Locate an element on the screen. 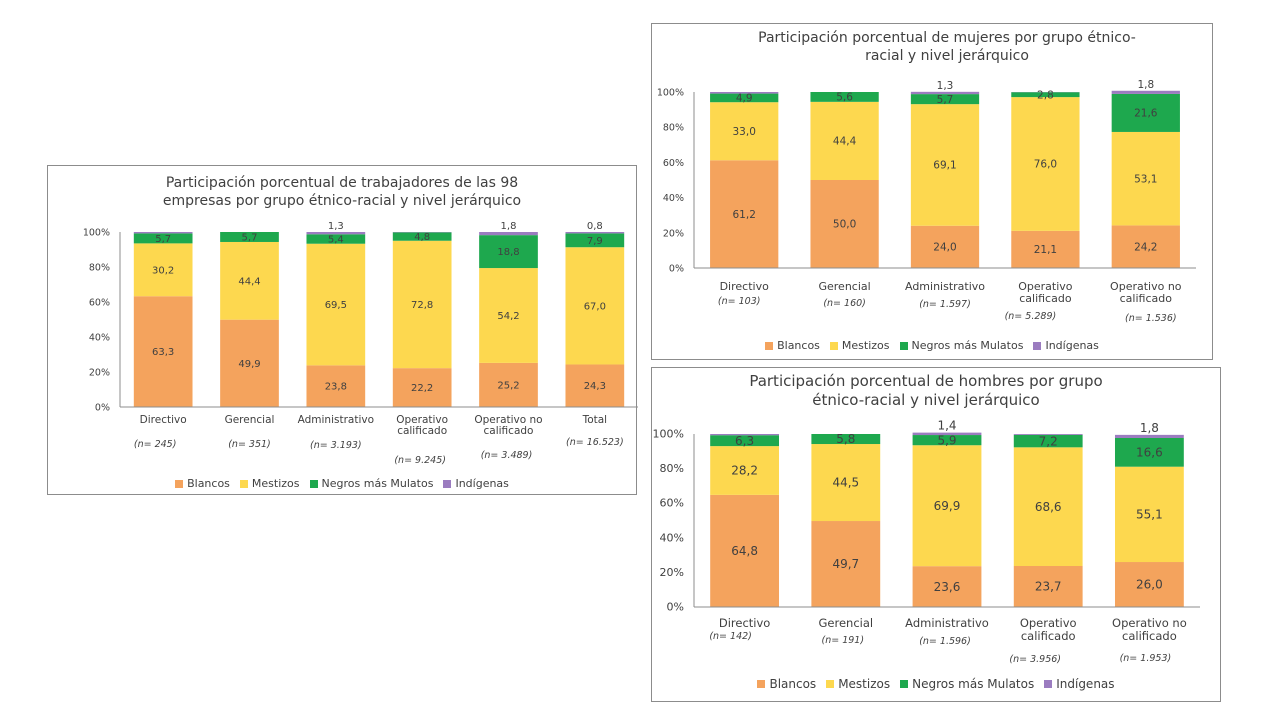  data-label-negros: 2,8 is located at coordinates (1045, 95).